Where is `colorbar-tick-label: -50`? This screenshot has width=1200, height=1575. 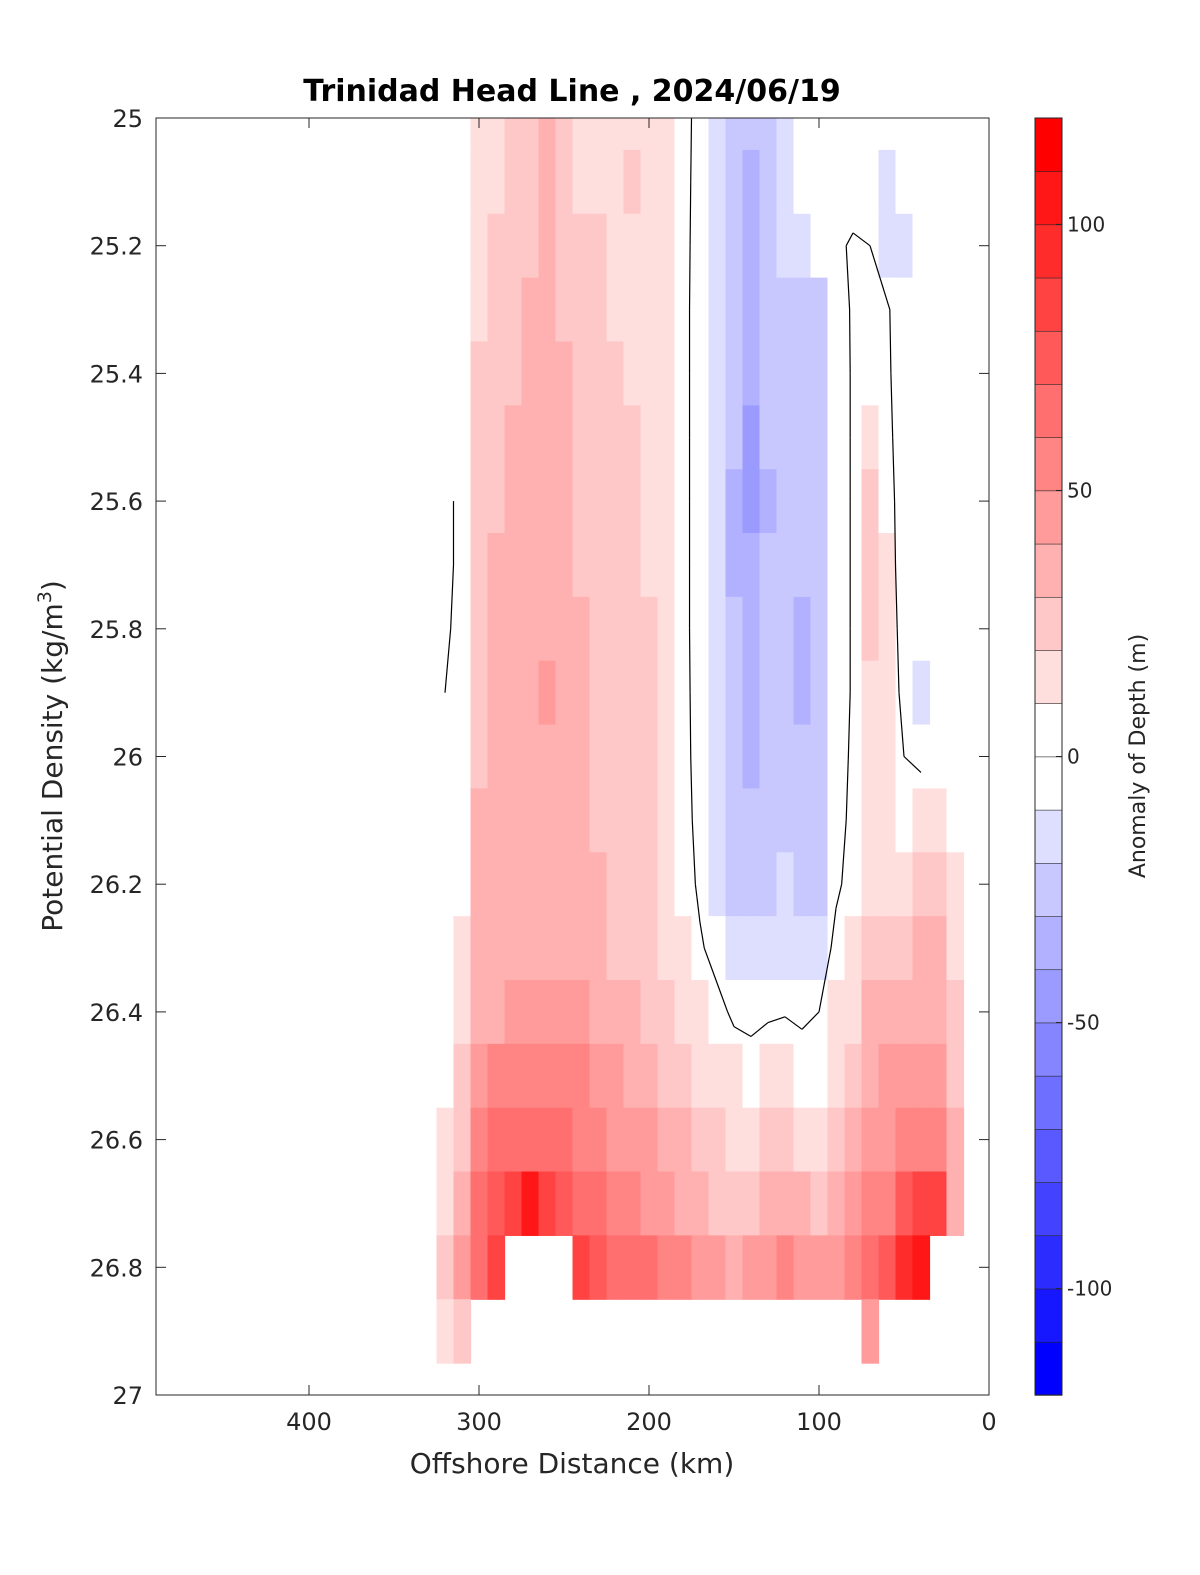 colorbar-tick-label: -50 is located at coordinates (1083, 1023).